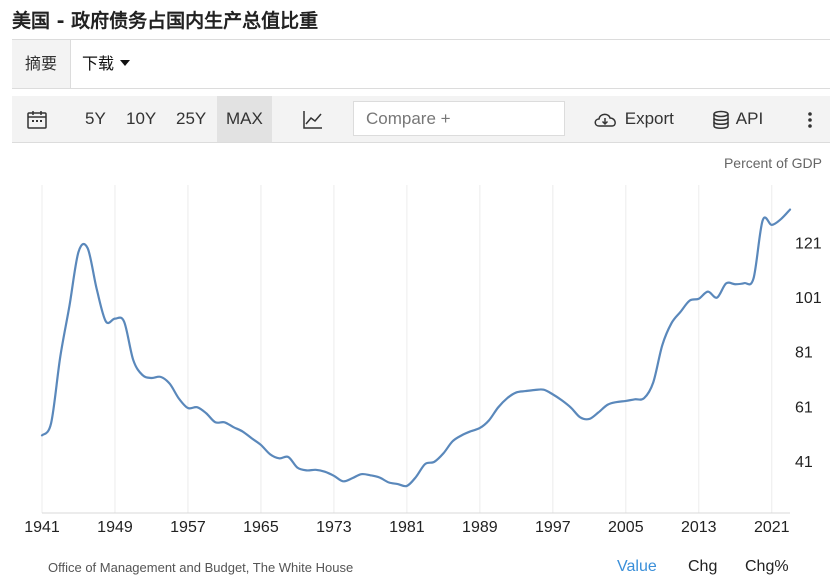  I want to click on y-tick-label: 41, so click(804, 462).